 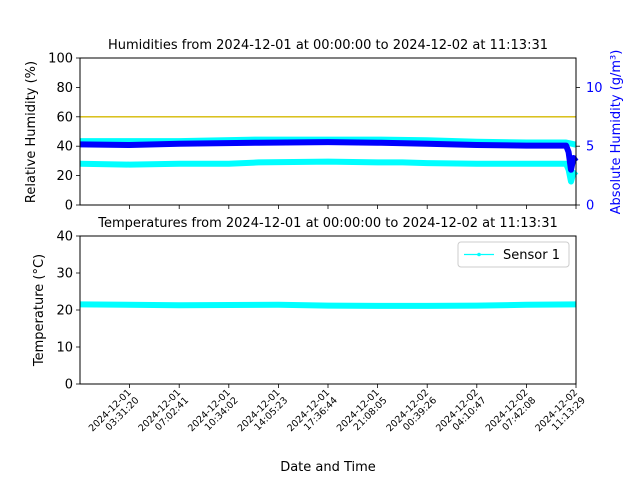 What do you see at coordinates (31, 132) in the screenshot?
I see `humidity-y-axis-label: Relative Humidity (%)` at bounding box center [31, 132].